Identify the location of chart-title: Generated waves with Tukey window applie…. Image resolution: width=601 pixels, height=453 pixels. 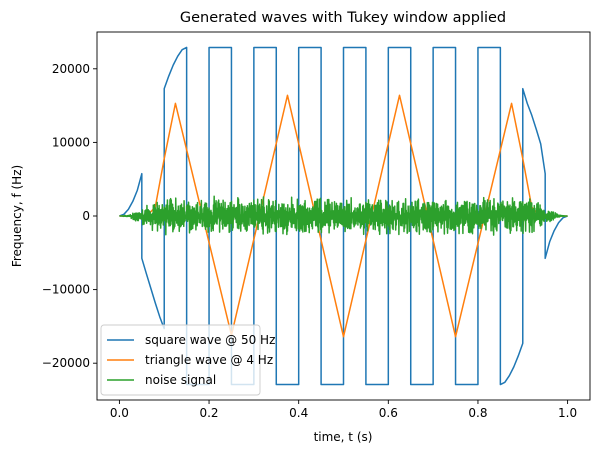
(343, 18).